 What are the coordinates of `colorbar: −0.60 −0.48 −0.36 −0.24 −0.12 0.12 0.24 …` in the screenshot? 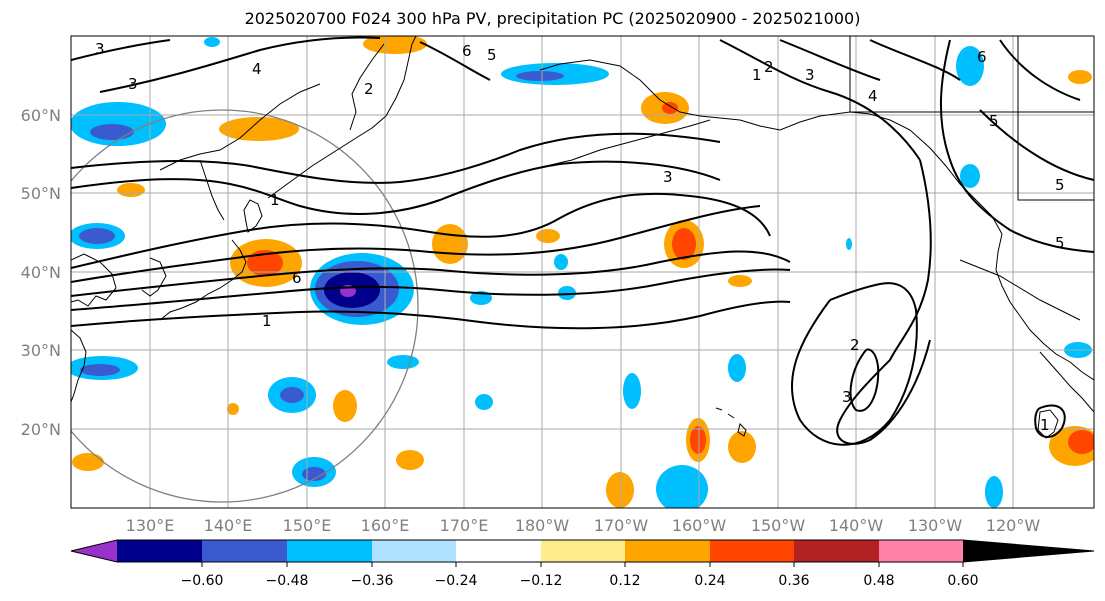 It's located at (582, 564).